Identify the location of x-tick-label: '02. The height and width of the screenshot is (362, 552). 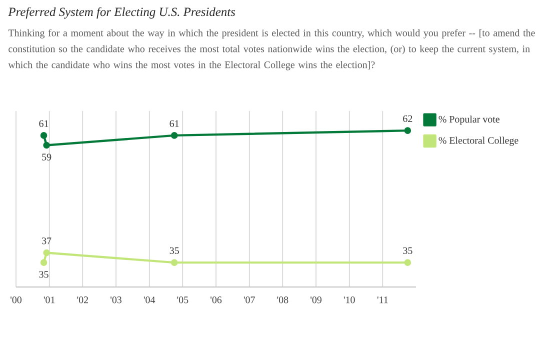
(82, 300).